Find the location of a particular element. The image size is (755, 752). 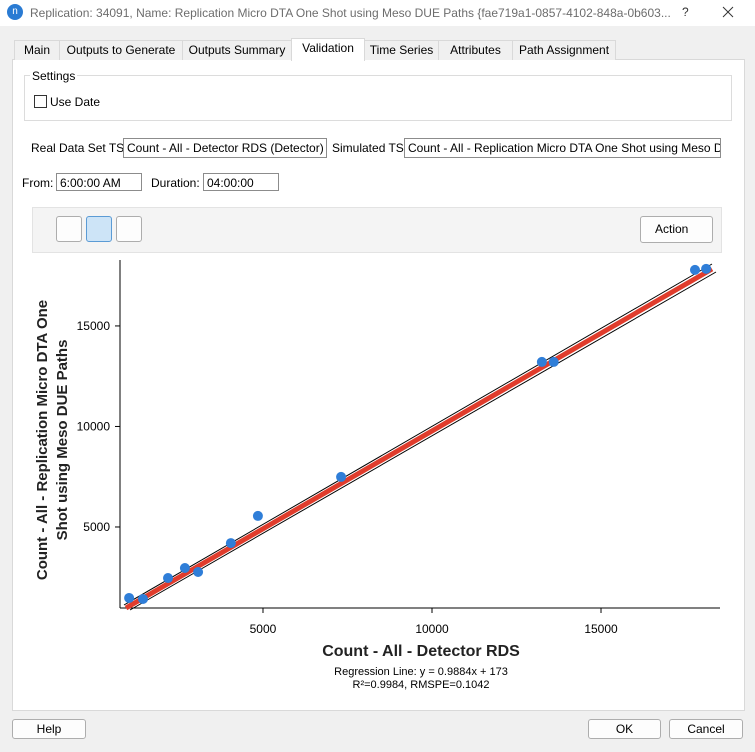

y-tick-label: 5000 is located at coordinates (96, 527).